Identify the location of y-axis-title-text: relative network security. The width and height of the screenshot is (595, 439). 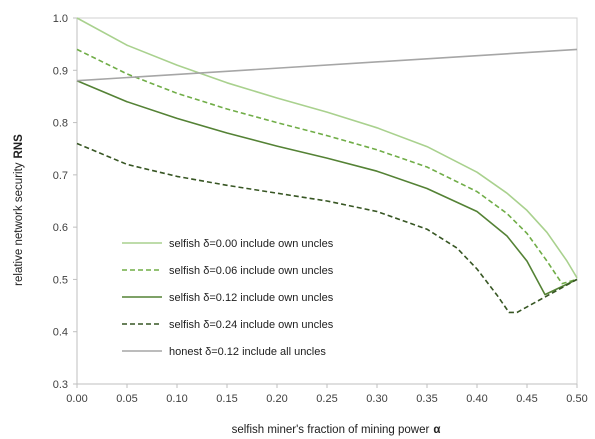
(19, 224).